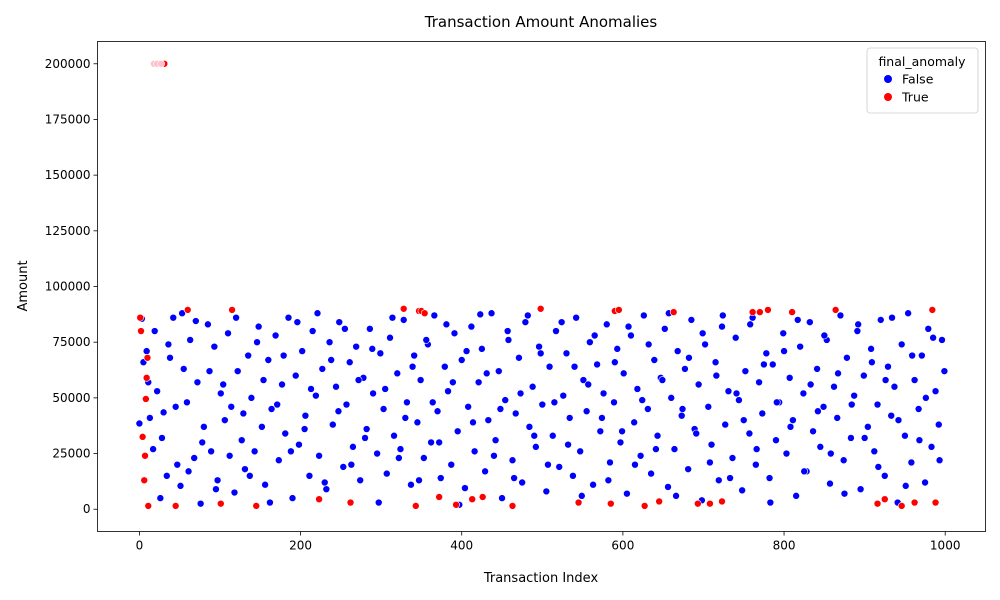  Describe the element at coordinates (945, 546) in the screenshot. I see `x-tick-label-5: 1000` at that location.